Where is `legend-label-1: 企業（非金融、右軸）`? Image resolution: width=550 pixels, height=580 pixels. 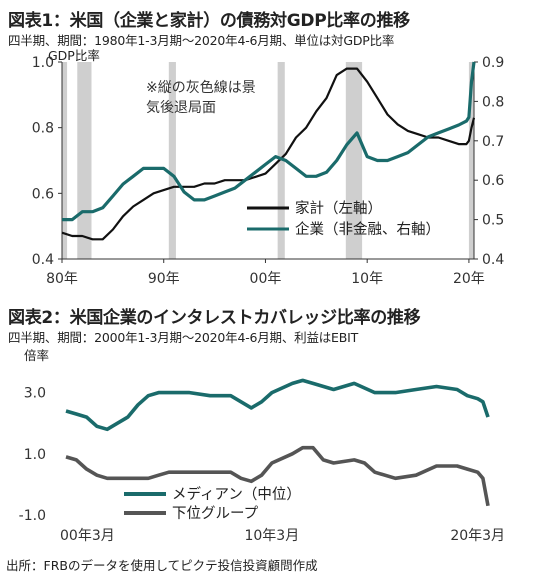
legend-label-1: 企業（非金融、右軸） is located at coordinates (367, 229).